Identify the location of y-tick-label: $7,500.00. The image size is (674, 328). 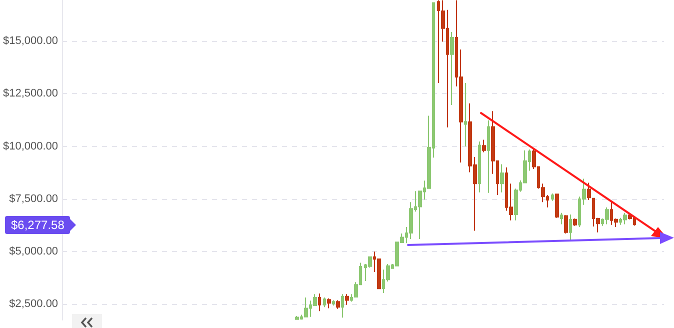
(33, 198).